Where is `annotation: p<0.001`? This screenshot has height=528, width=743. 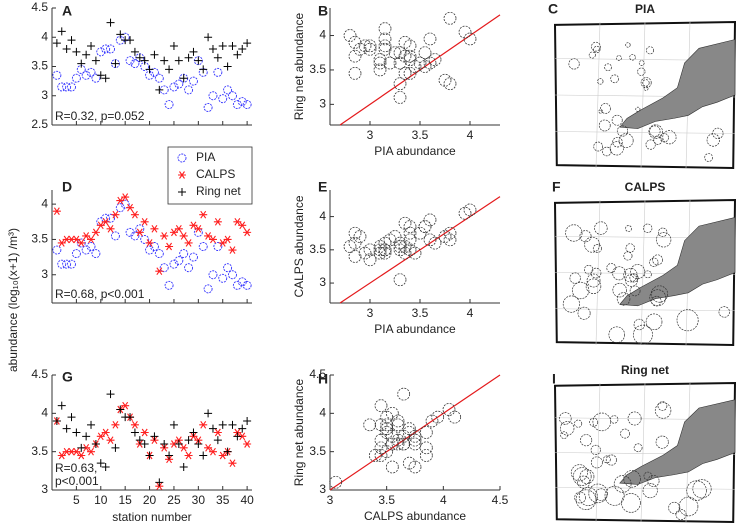
annotation: p<0.001 is located at coordinates (77, 481).